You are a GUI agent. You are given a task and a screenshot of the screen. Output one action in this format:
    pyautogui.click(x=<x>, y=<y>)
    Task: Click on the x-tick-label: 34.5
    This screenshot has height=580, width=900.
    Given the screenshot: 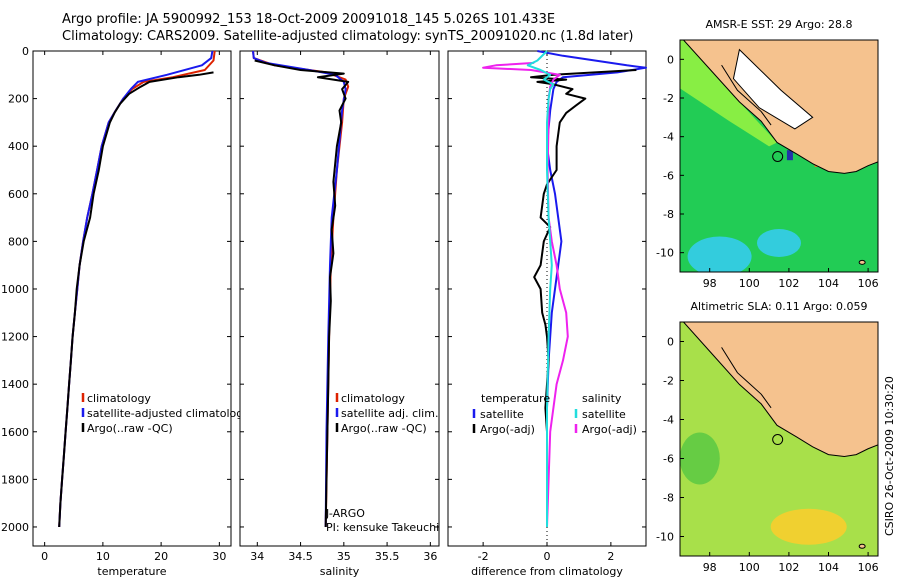 What is the action you would take?
    pyautogui.click(x=300, y=556)
    